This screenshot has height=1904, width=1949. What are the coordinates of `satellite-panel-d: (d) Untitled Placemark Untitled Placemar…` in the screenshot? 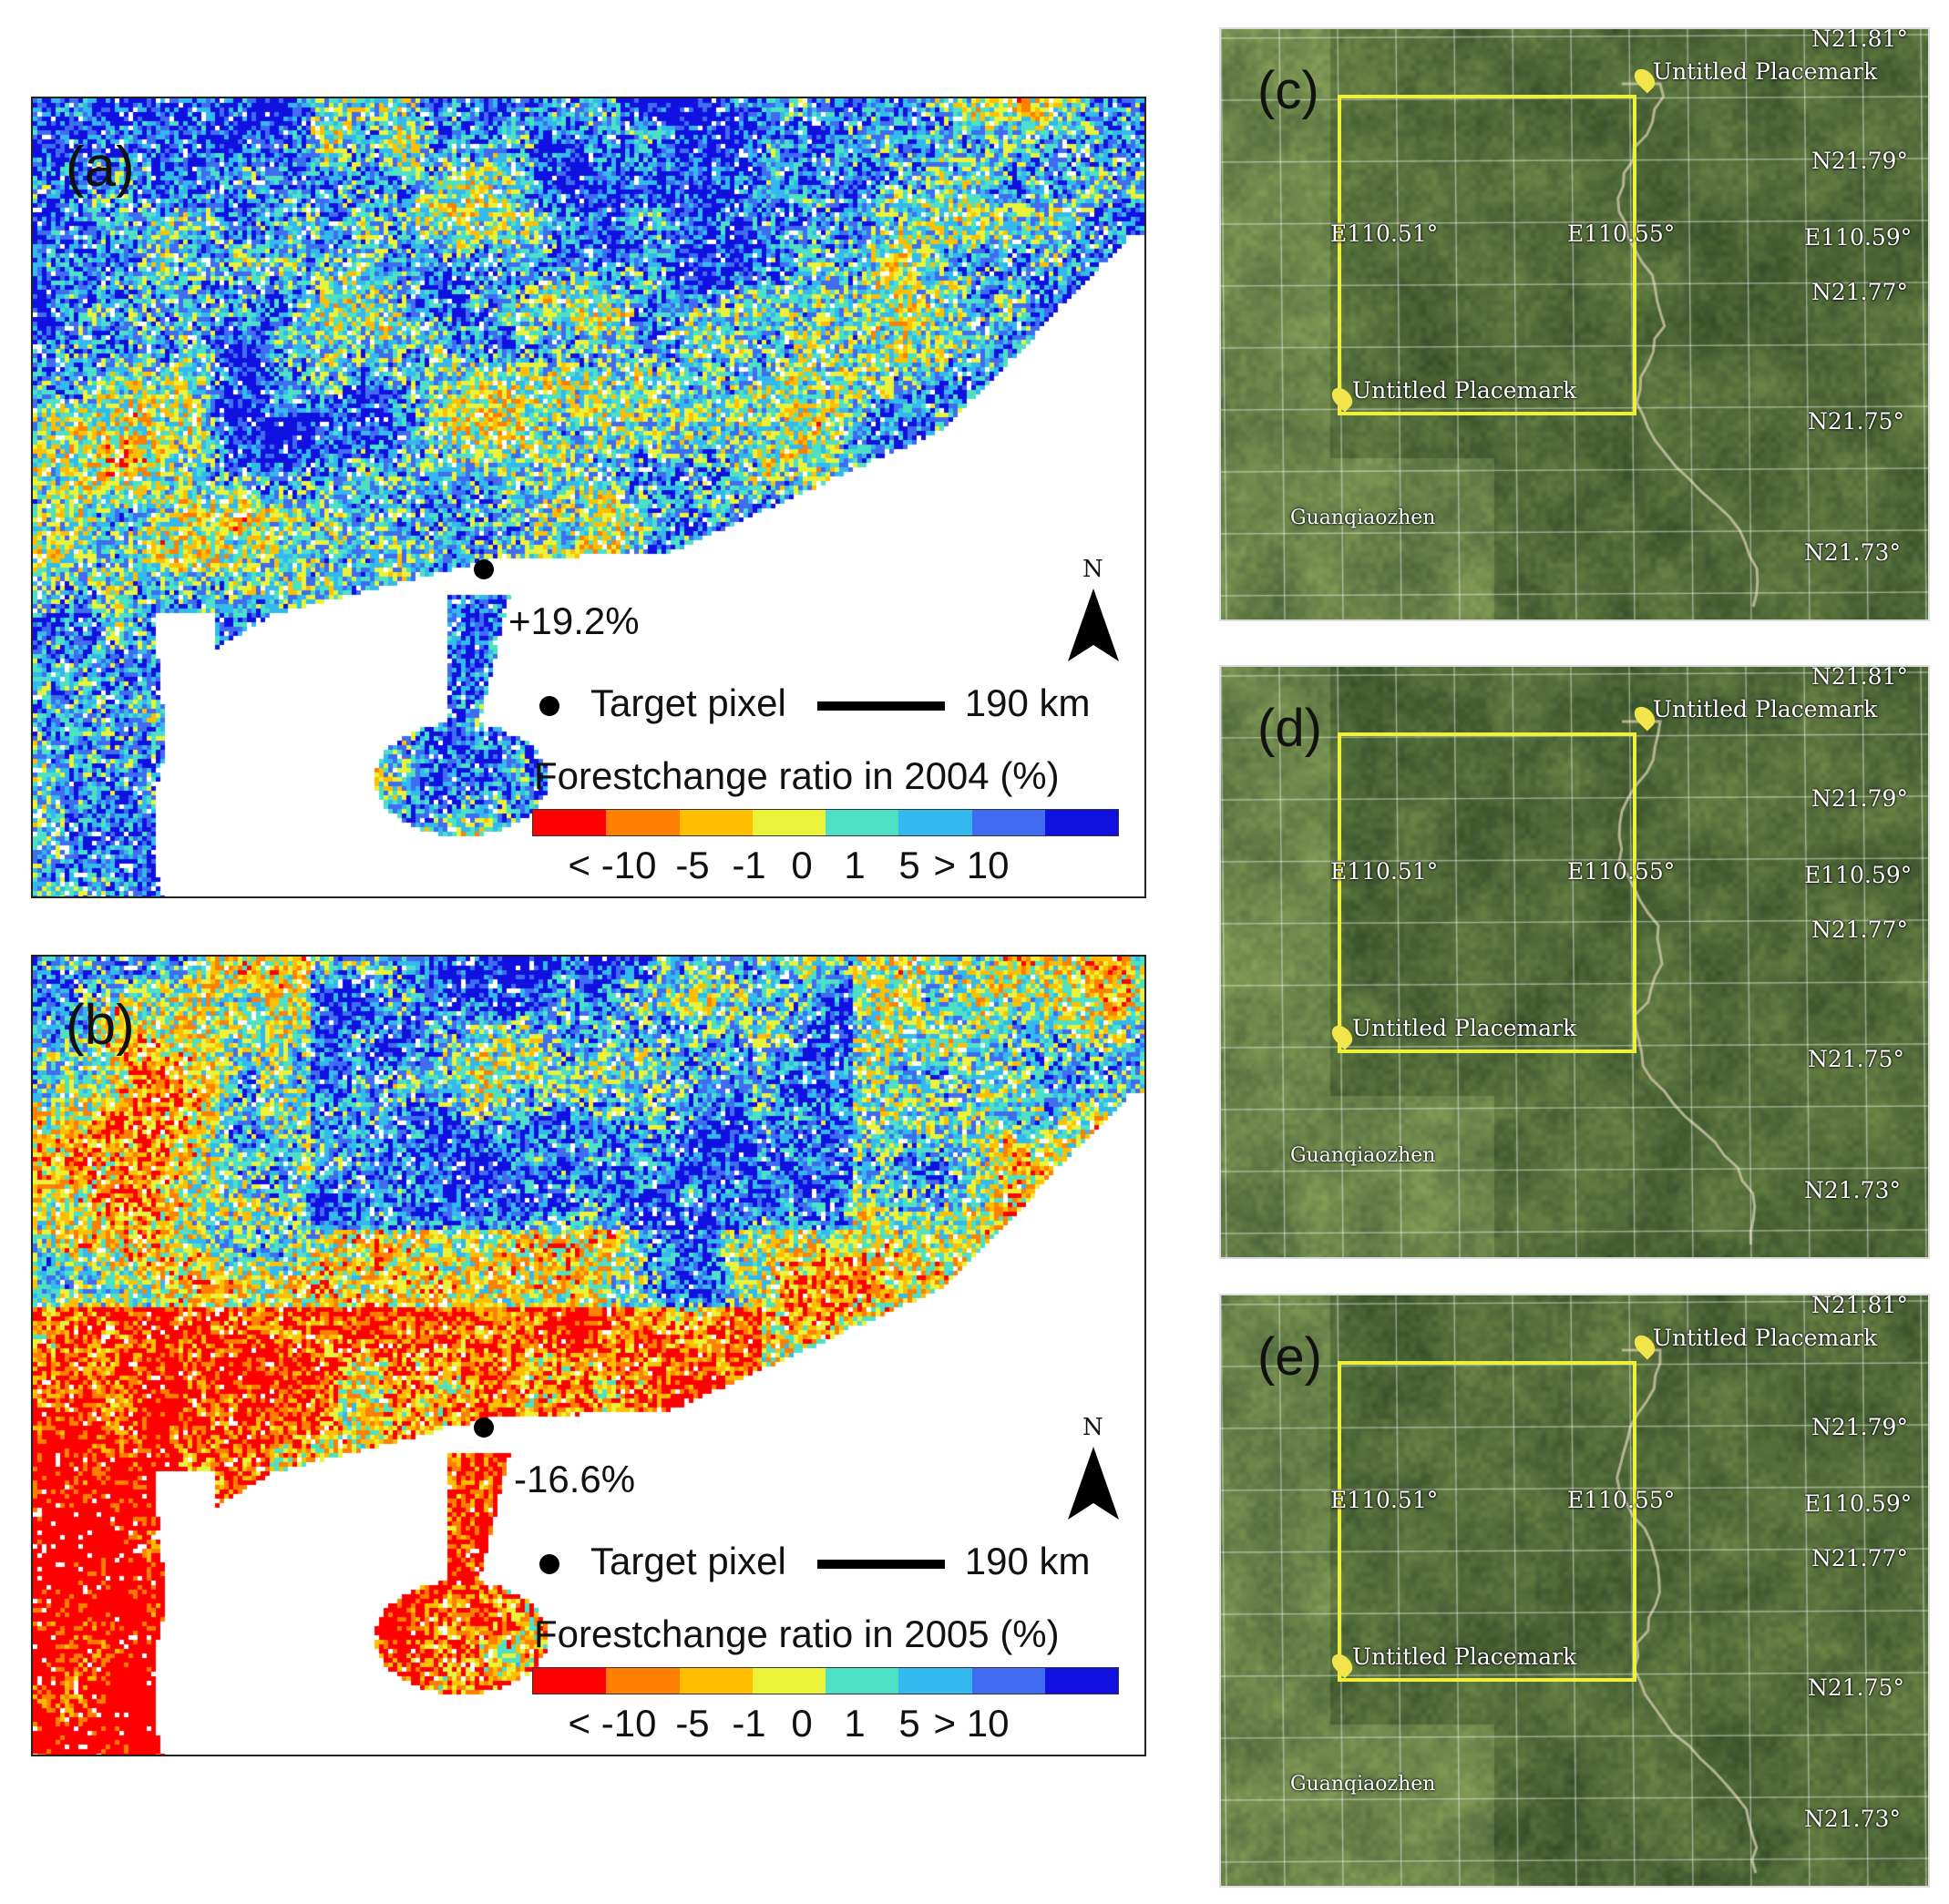 It's located at (1574, 962).